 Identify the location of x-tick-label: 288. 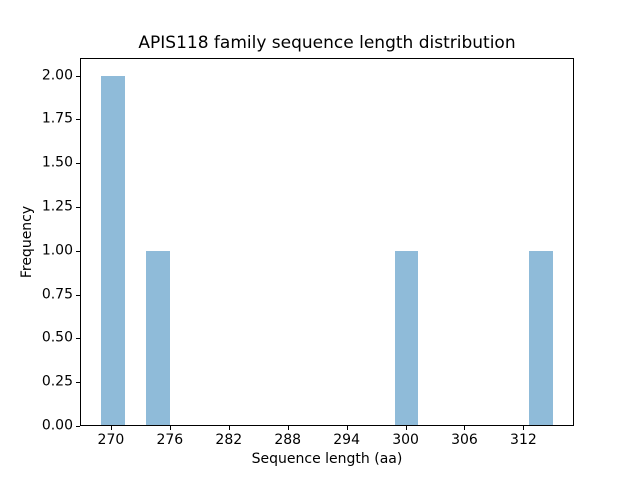
(288, 440).